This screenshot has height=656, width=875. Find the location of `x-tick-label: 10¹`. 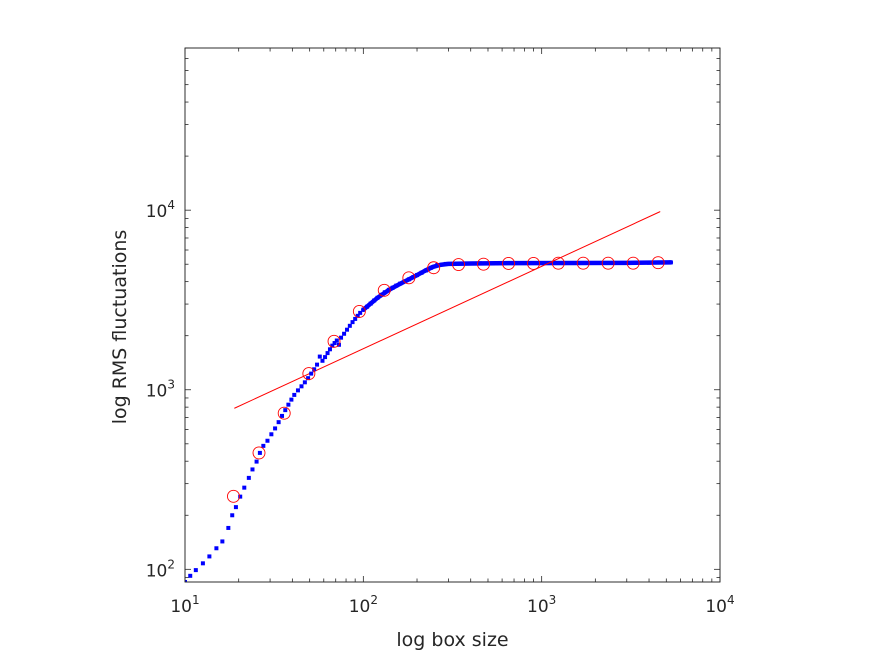

x-tick-label: 10¹ is located at coordinates (184, 605).